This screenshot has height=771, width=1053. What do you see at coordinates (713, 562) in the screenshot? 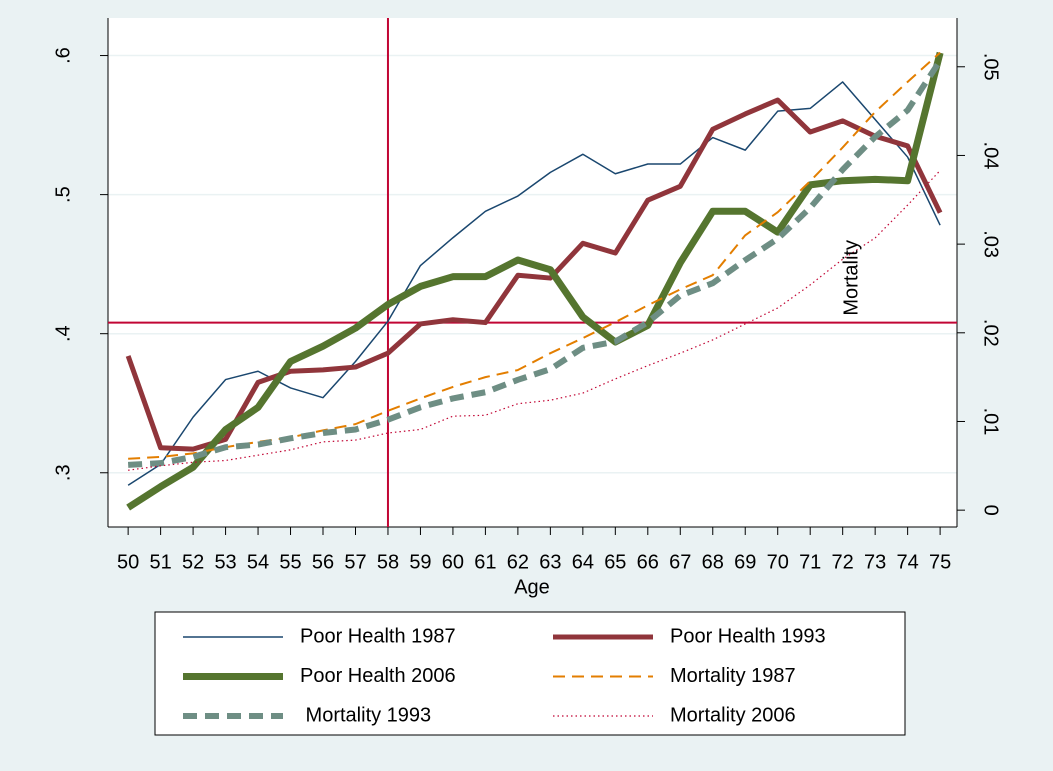
I see `x-tick-label: 68` at bounding box center [713, 562].